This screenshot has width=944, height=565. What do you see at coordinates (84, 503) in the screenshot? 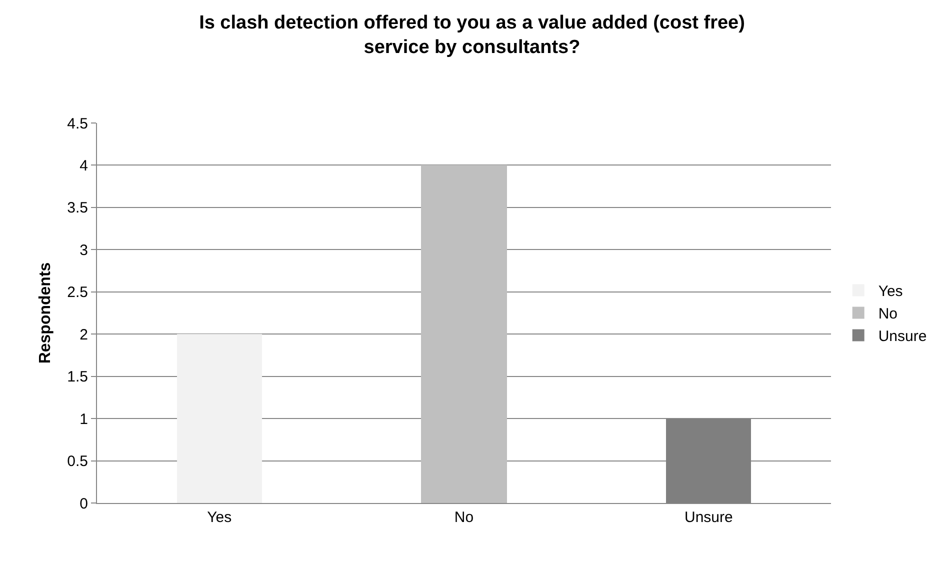
I see `y-tick-label: 0` at bounding box center [84, 503].